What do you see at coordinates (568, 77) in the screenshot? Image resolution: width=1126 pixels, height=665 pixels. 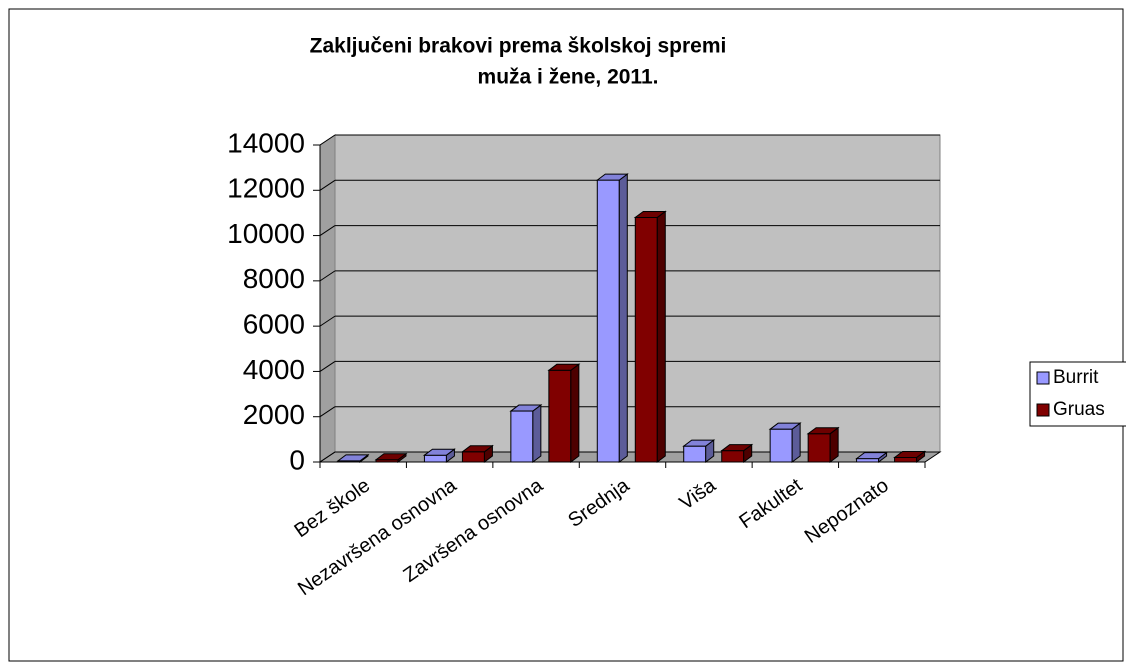 I see `chart-title: muža i žene, 2011.` at bounding box center [568, 77].